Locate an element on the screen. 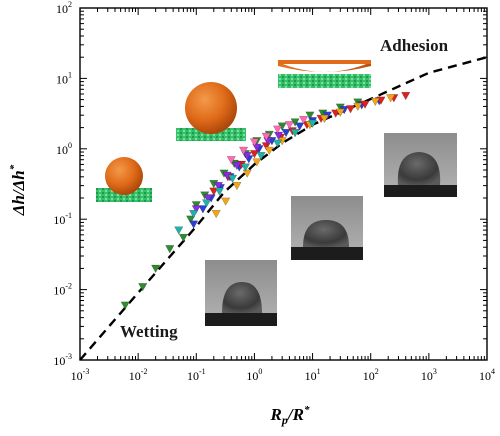 This screenshot has height=436, width=500. y-tick-label: 10¹ is located at coordinates (64, 78).